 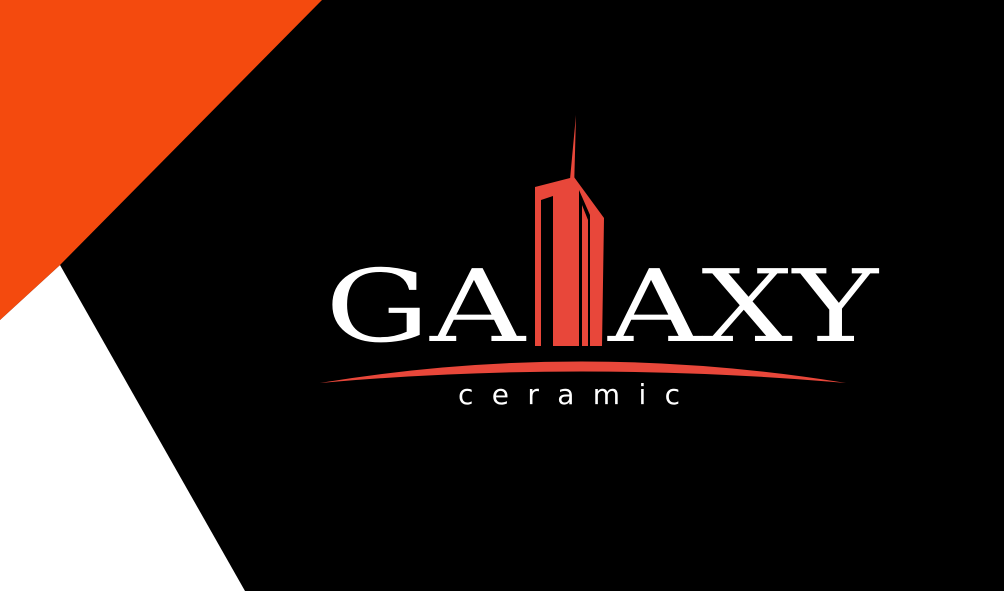 What do you see at coordinates (572, 152) in the screenshot?
I see `tower-spire` at bounding box center [572, 152].